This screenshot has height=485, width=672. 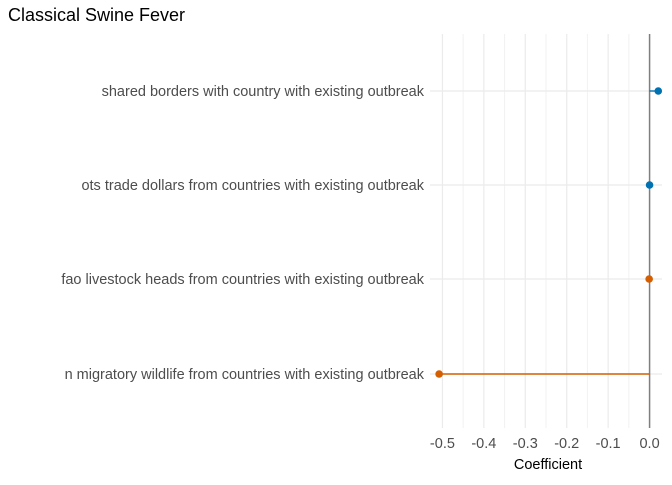 I want to click on x-tick-label: 0.0, so click(x=649, y=444).